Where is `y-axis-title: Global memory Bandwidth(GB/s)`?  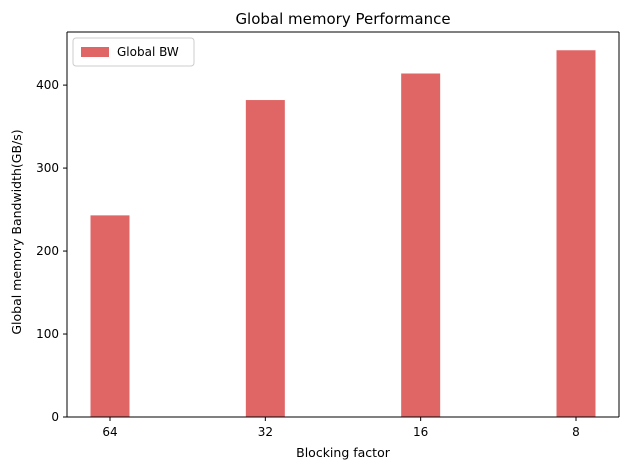
y-axis-title: Global memory Bandwidth(GB/s) is located at coordinates (16, 231).